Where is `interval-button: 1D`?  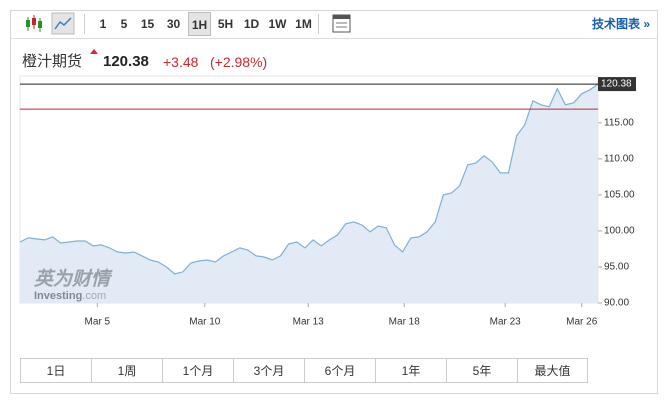
interval-button: 1D is located at coordinates (251, 24).